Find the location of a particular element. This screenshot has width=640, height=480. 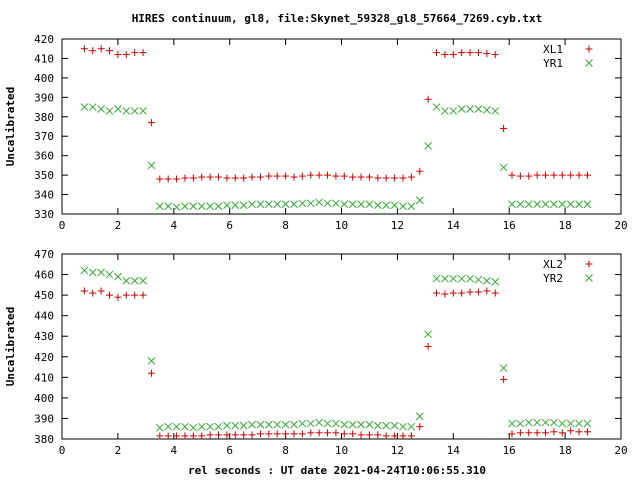

y-tick-label: 410 is located at coordinates (44, 58).